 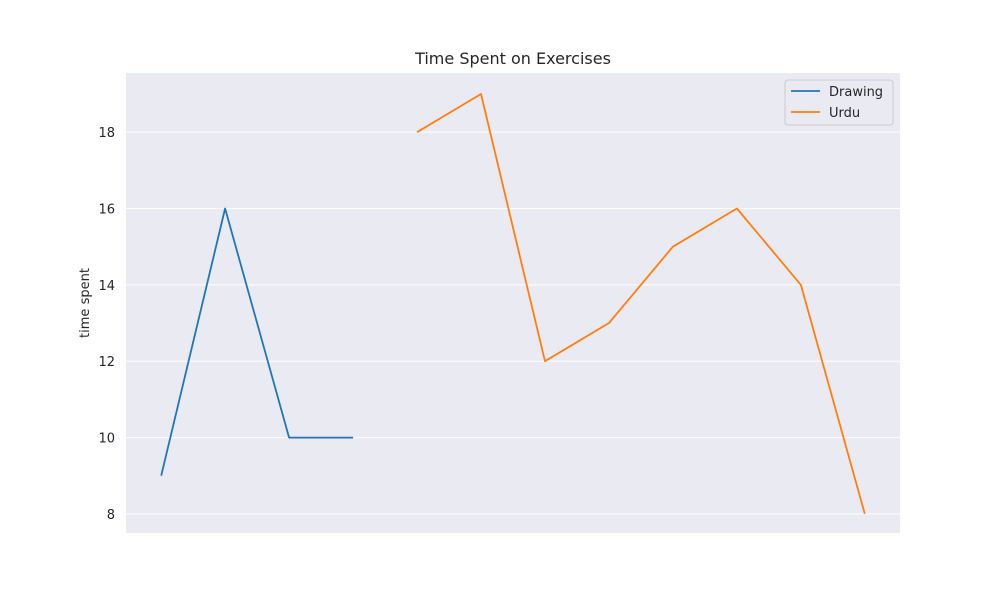 I want to click on y-tick-label: 18, so click(x=106, y=133).